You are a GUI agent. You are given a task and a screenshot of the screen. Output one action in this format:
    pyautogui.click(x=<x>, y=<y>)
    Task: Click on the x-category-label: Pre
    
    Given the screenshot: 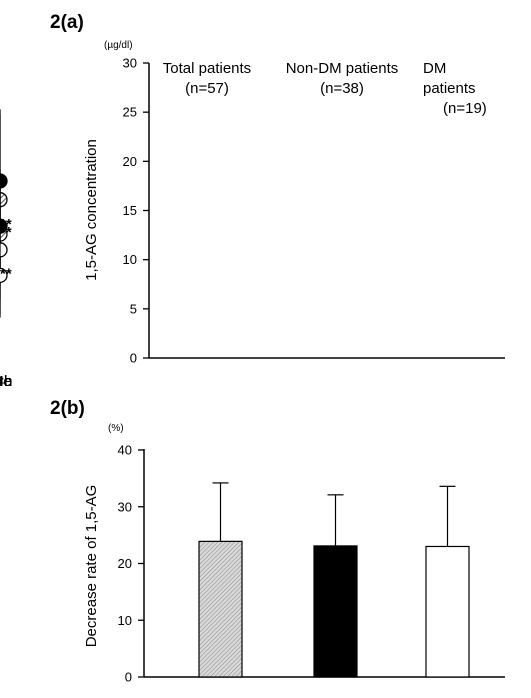 What is the action you would take?
    pyautogui.click(x=6, y=381)
    